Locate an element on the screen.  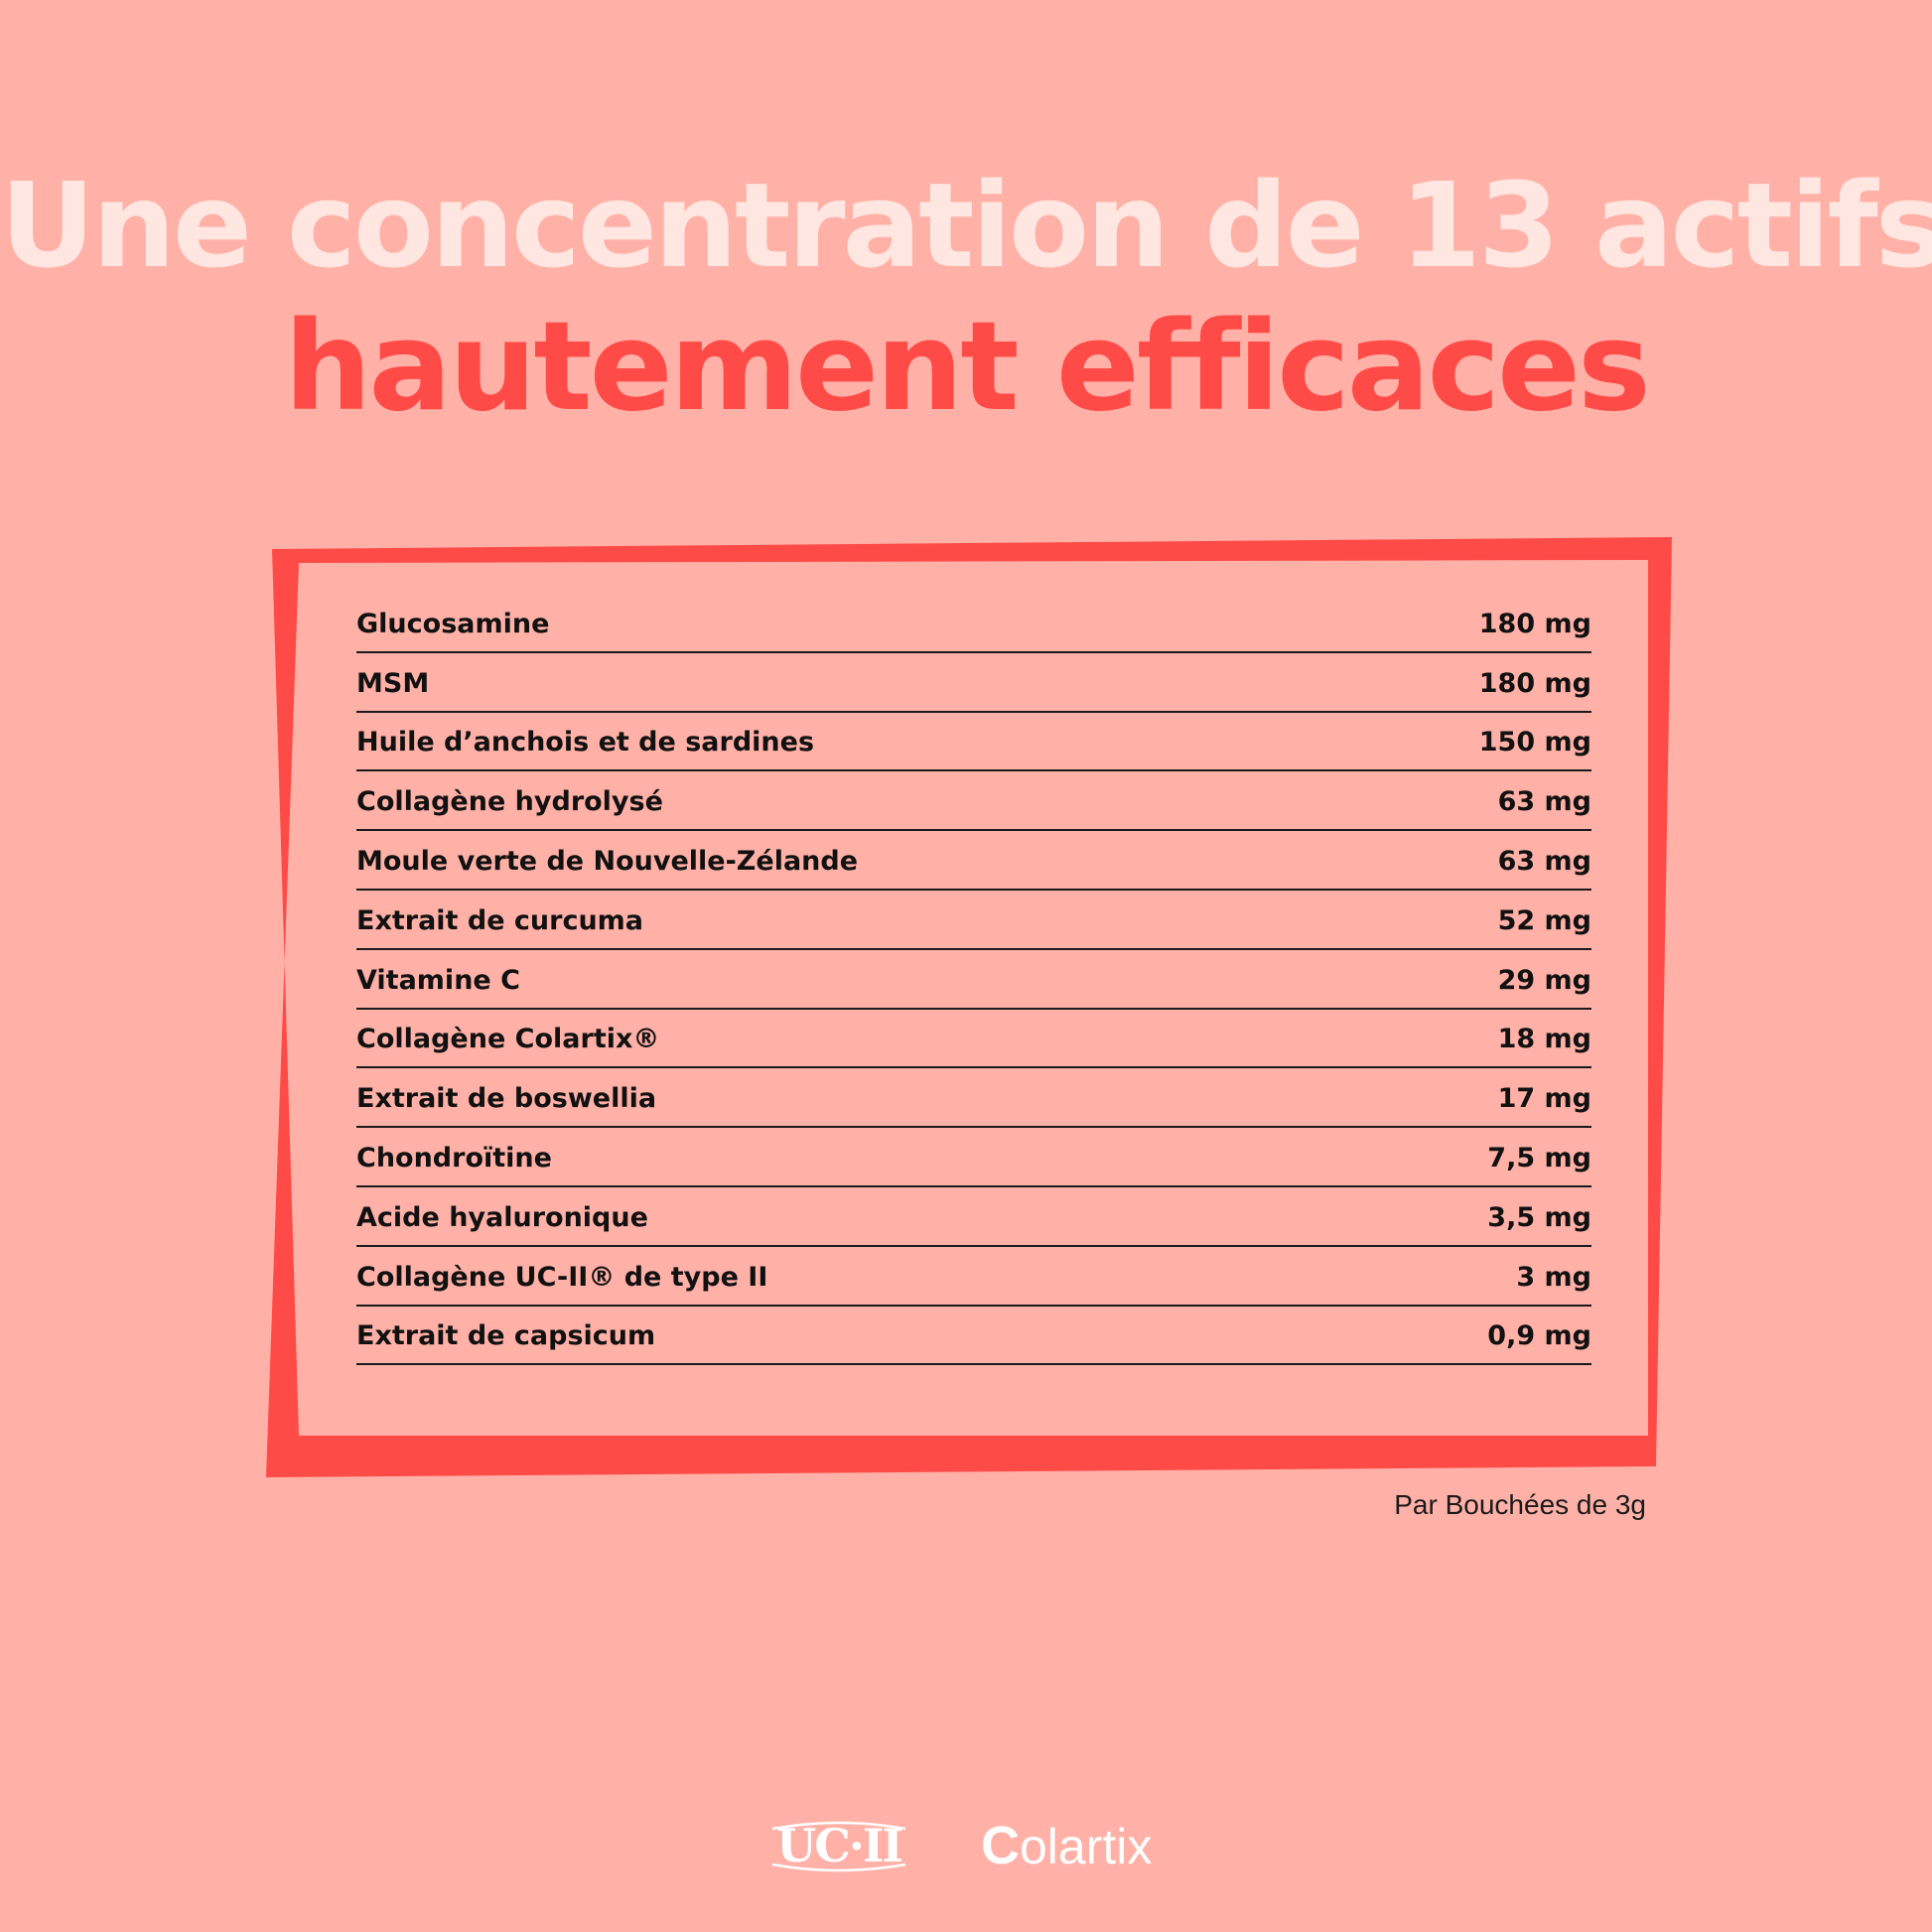
ingredient-amount: 17 mg is located at coordinates (1544, 1099).